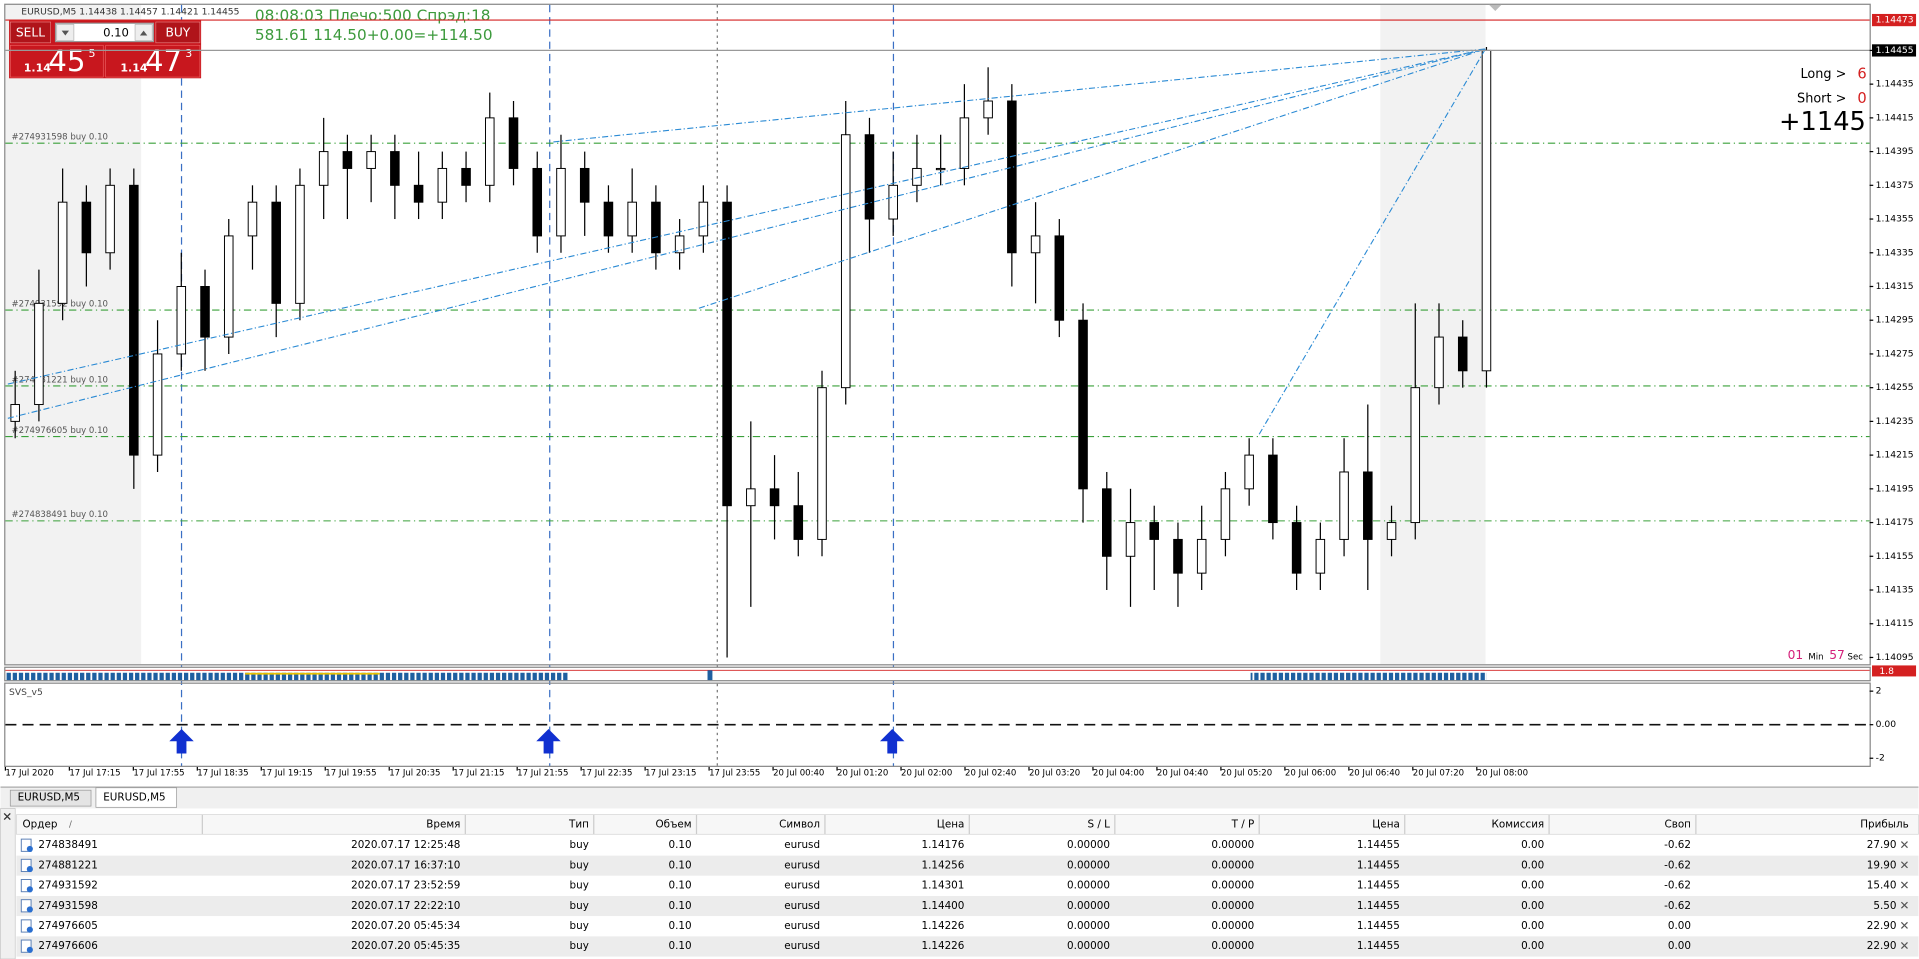  I want to click on column-header: Объем, so click(674, 824).